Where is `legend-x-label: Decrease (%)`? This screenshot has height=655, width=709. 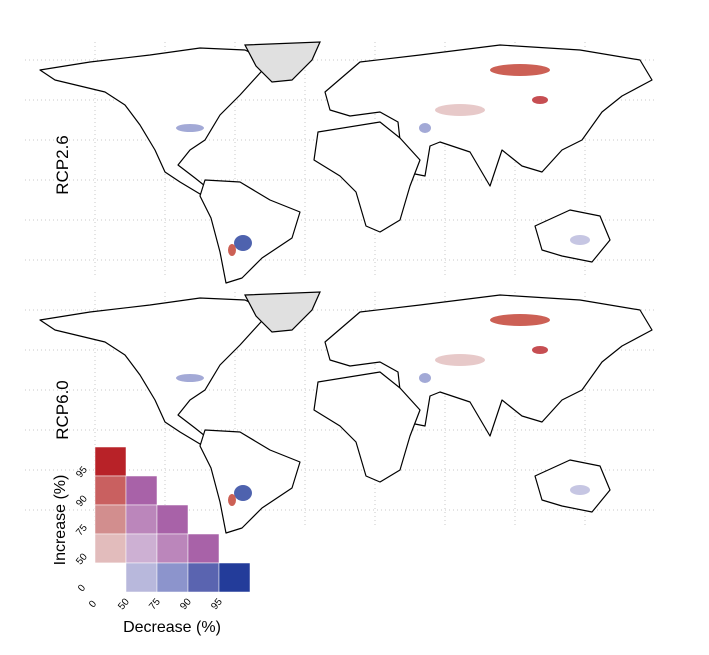 legend-x-label: Decrease (%) is located at coordinates (172, 627).